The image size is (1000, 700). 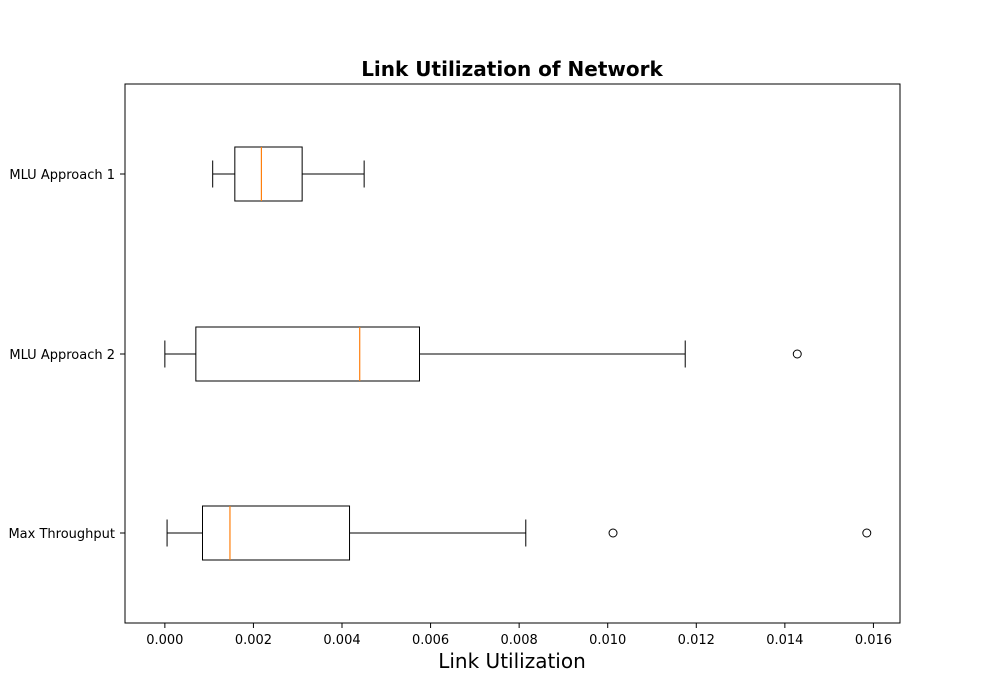 I want to click on x-tick-label: 0.014, so click(x=784, y=640).